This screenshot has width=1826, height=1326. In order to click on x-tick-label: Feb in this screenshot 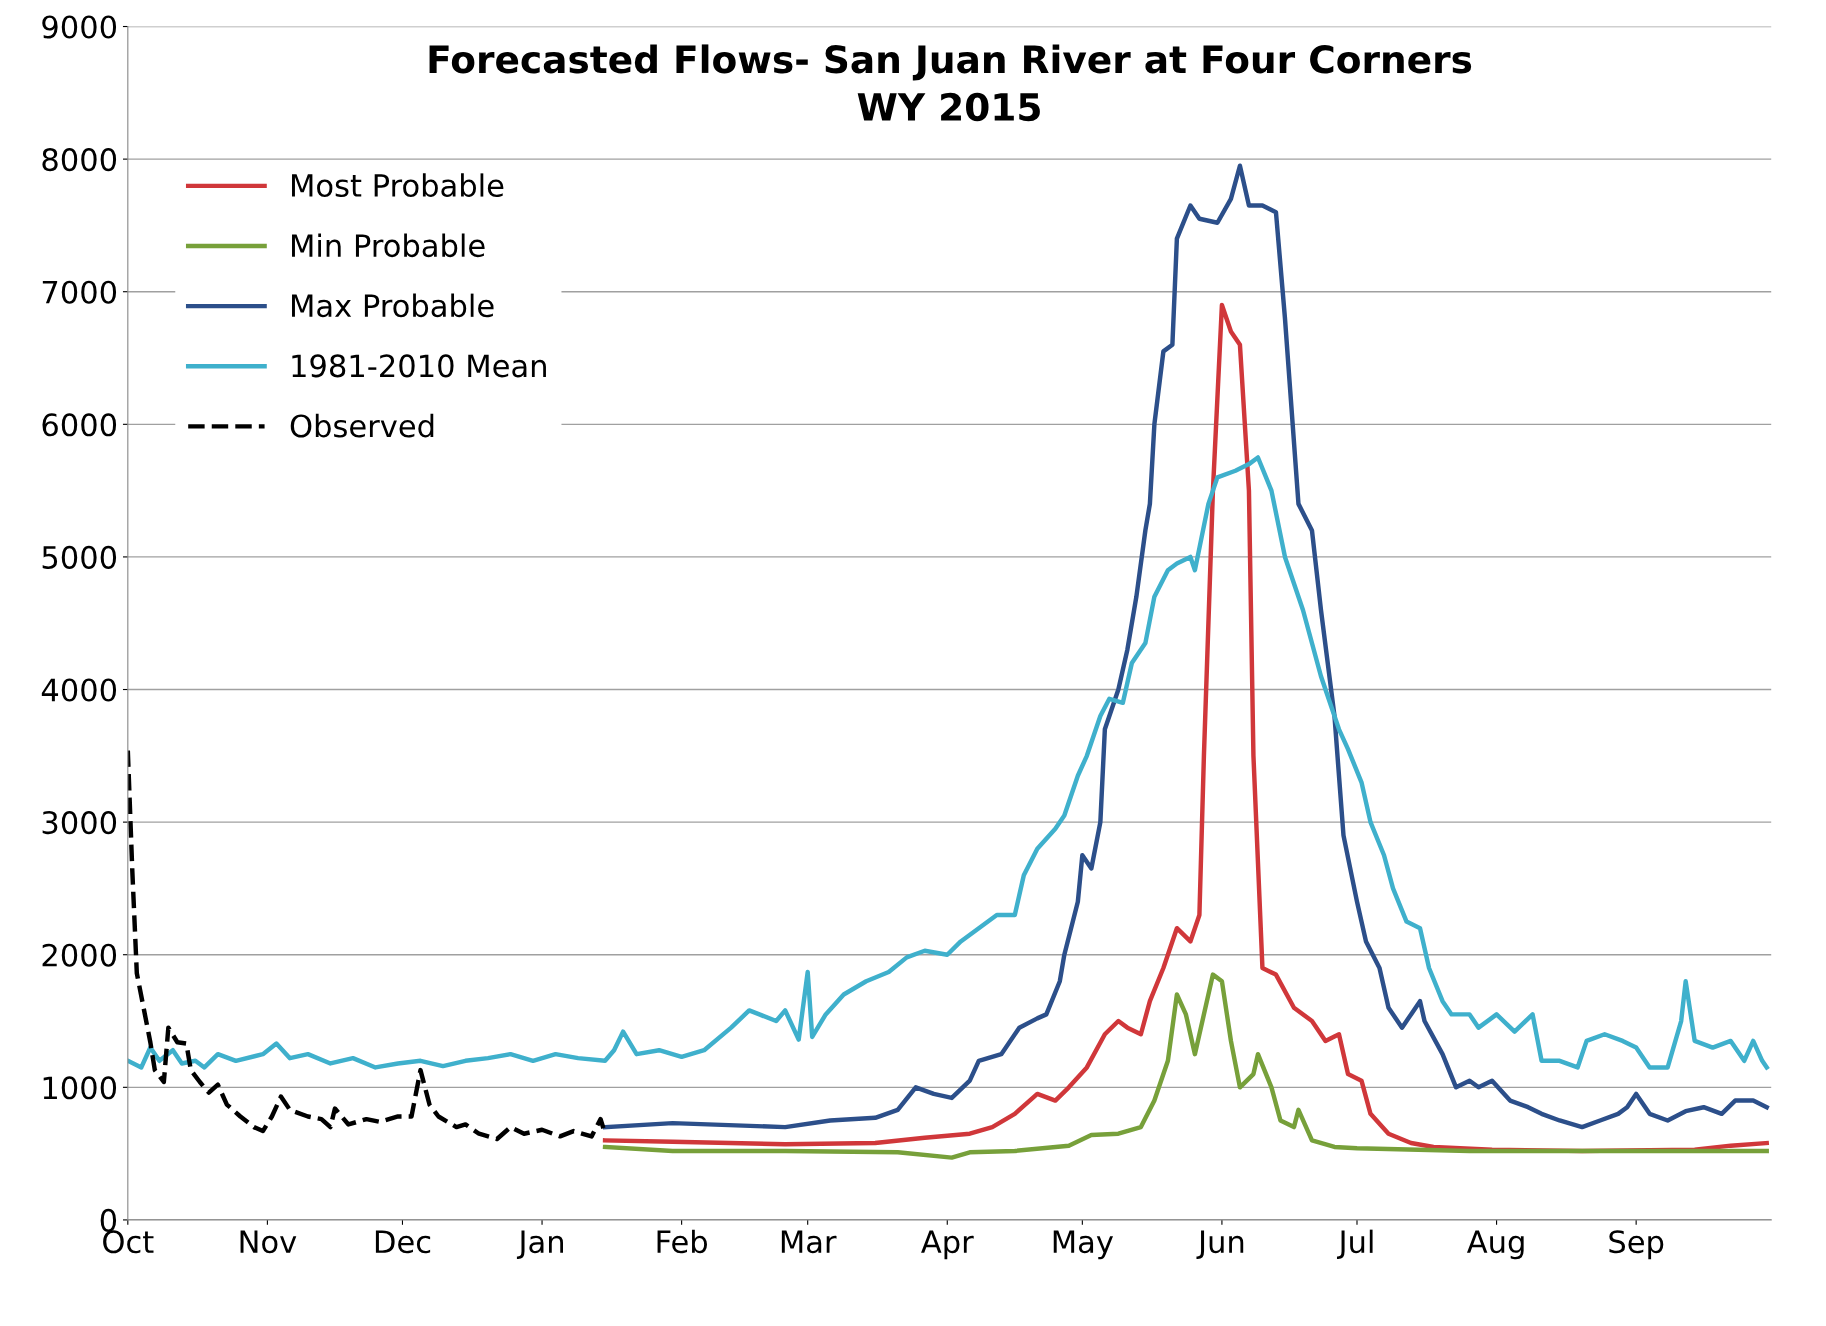, I will do `click(682, 1241)`.